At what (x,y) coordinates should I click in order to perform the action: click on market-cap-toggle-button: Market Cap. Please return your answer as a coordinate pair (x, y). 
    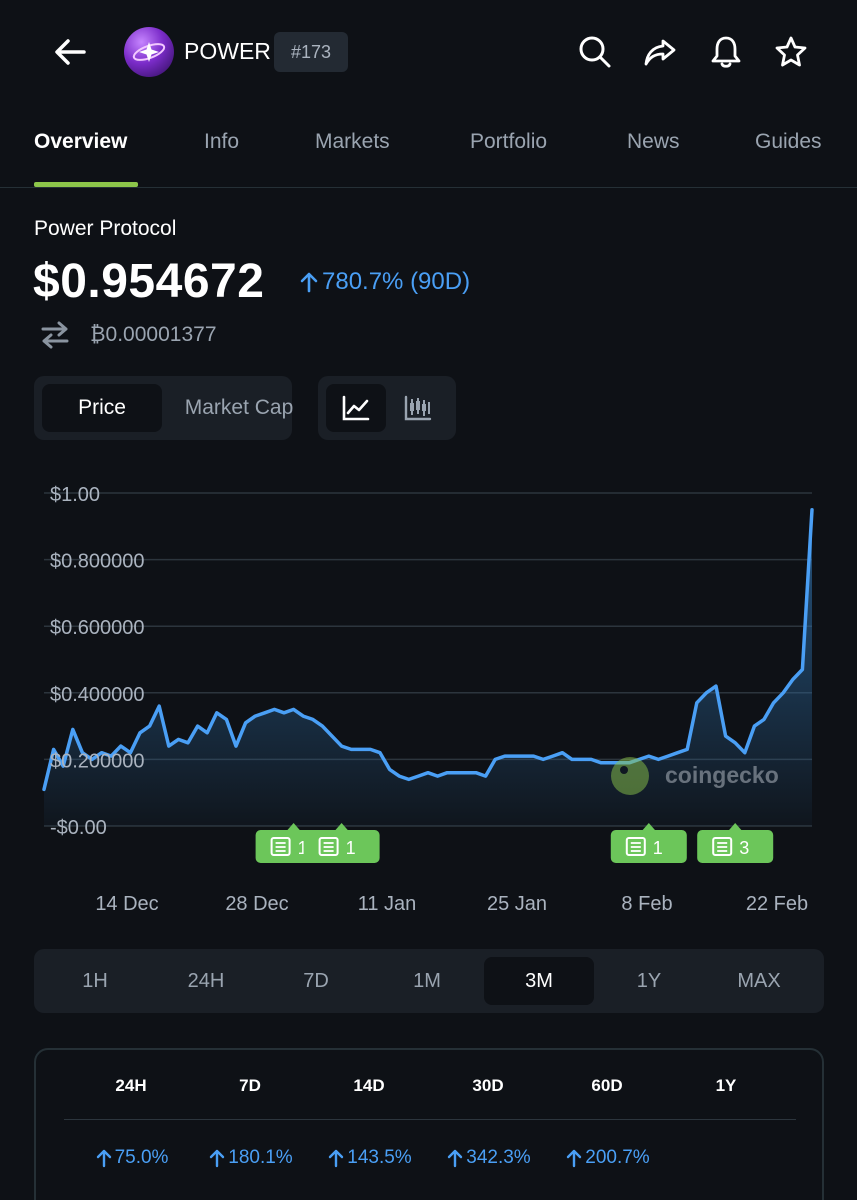
    Looking at the image, I should click on (239, 407).